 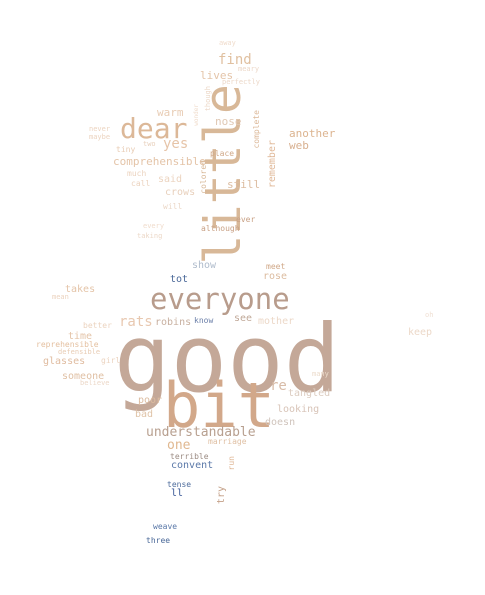 I want to click on word-nose: nose, so click(x=228, y=121).